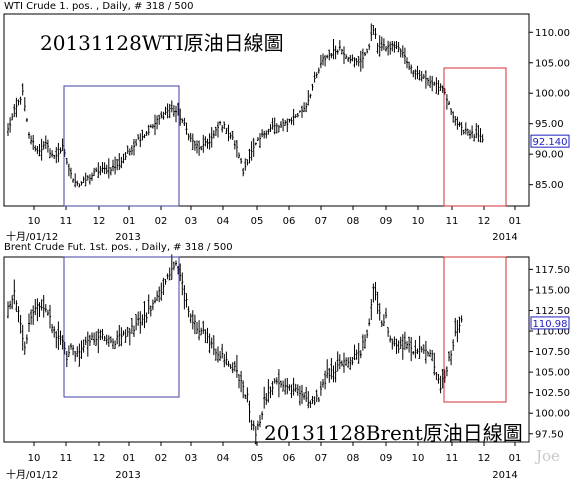 The image size is (579, 485). Describe the element at coordinates (549, 434) in the screenshot. I see `y-tick-label: 97.50` at that location.